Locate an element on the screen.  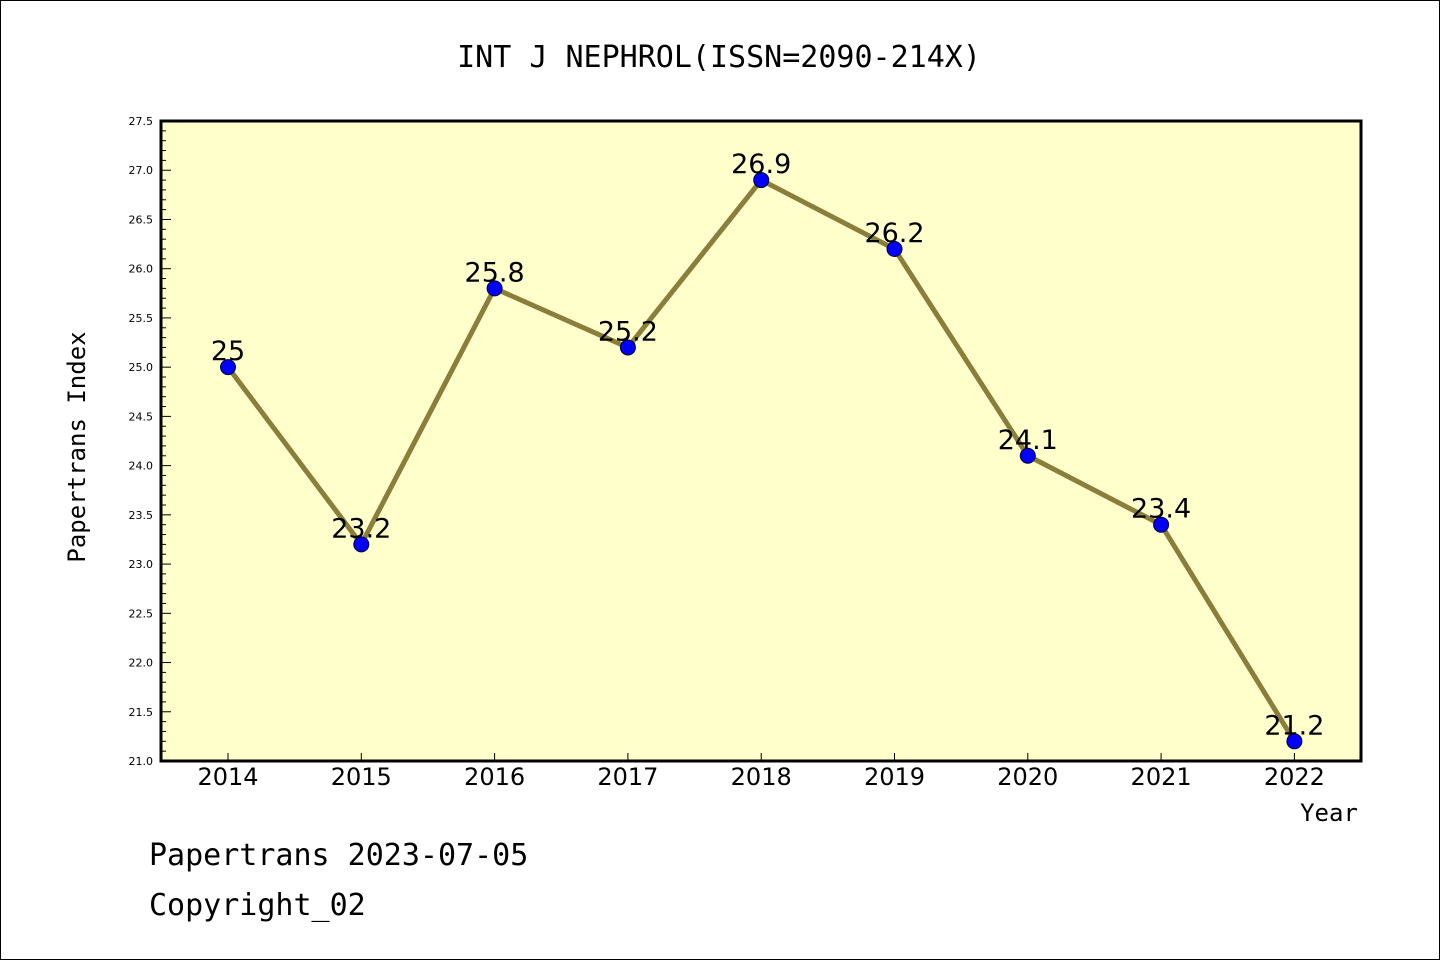
data-label: 25 is located at coordinates (228, 351).